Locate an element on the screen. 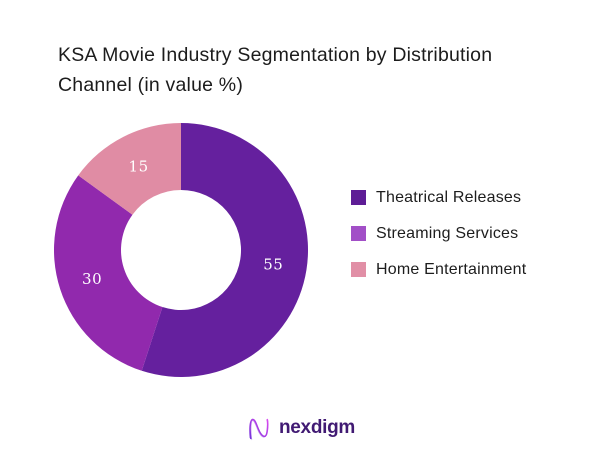 Image resolution: width=602 pixels, height=451 pixels. legend-swatch-home-entertainment is located at coordinates (358, 269).